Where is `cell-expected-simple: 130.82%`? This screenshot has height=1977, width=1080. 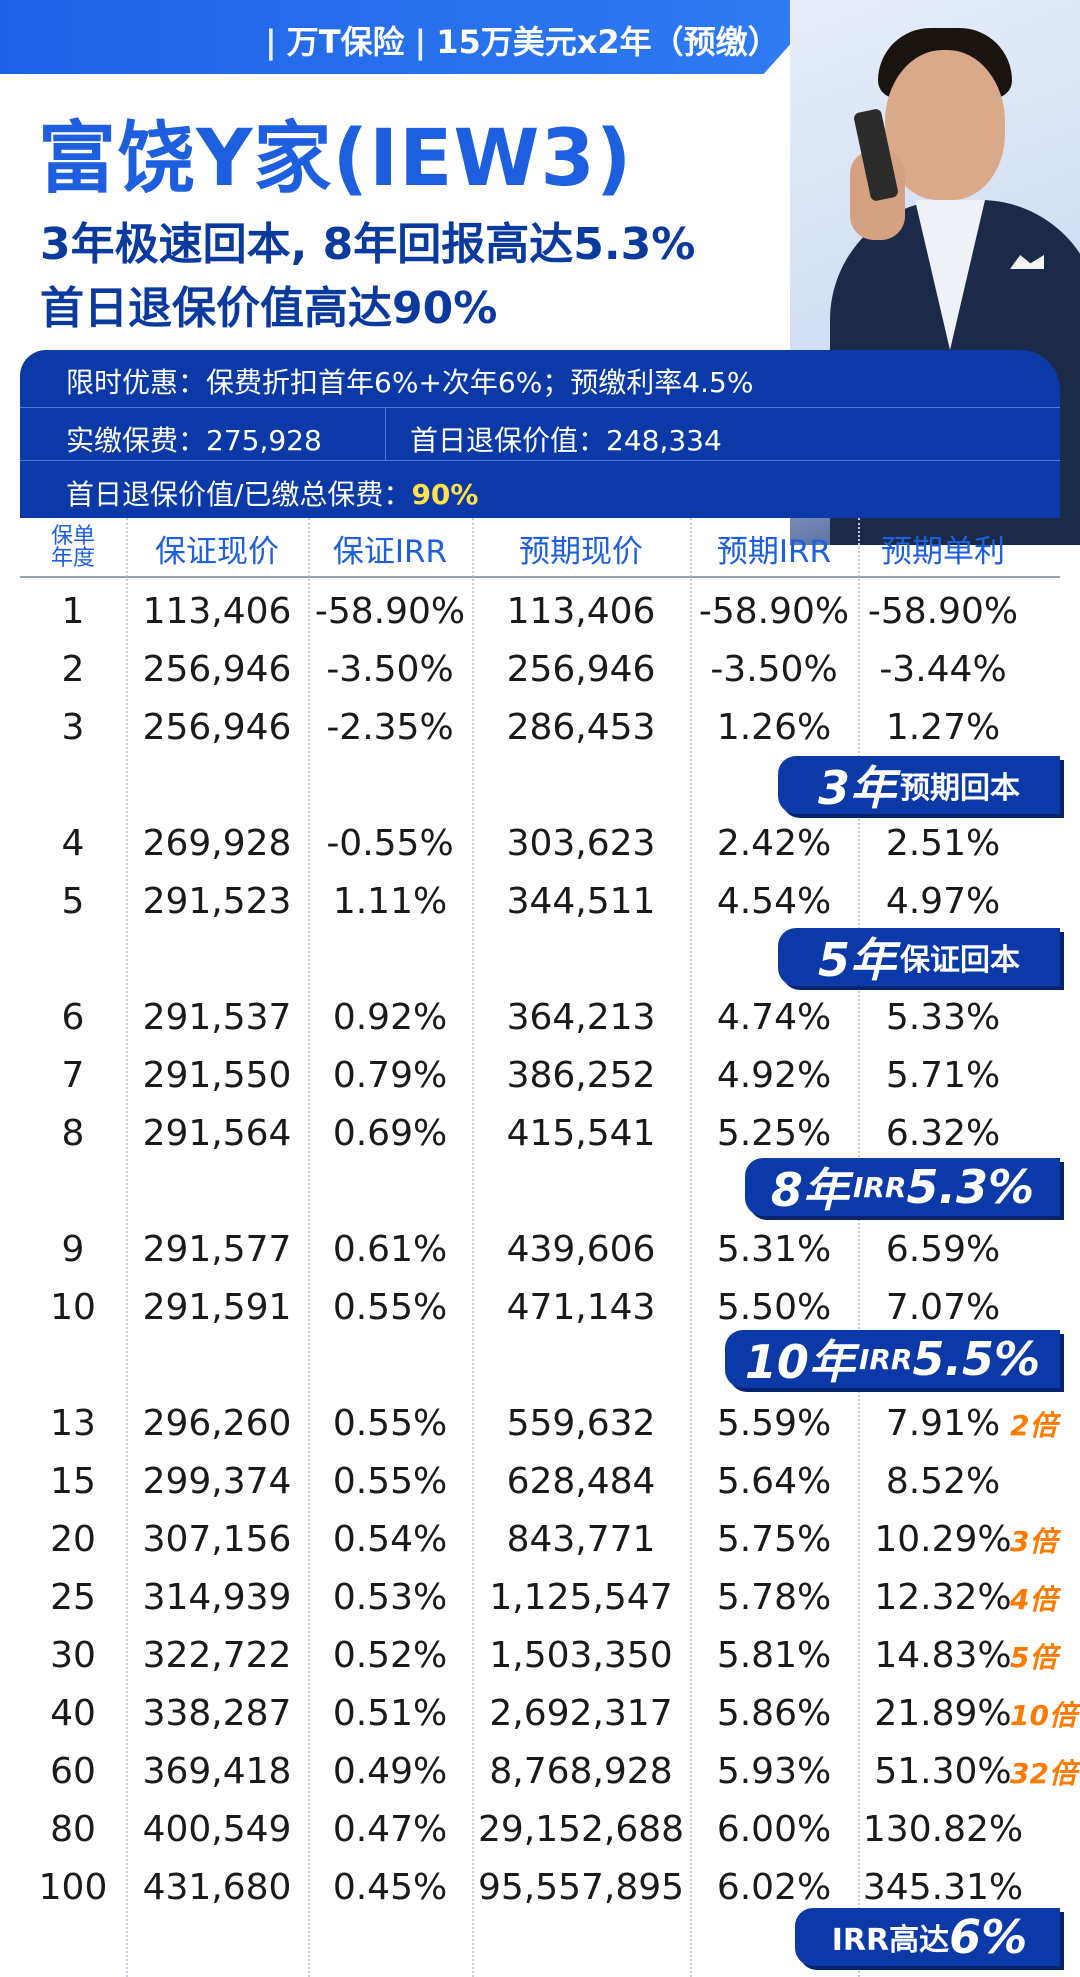 cell-expected-simple: 130.82% is located at coordinates (943, 1829).